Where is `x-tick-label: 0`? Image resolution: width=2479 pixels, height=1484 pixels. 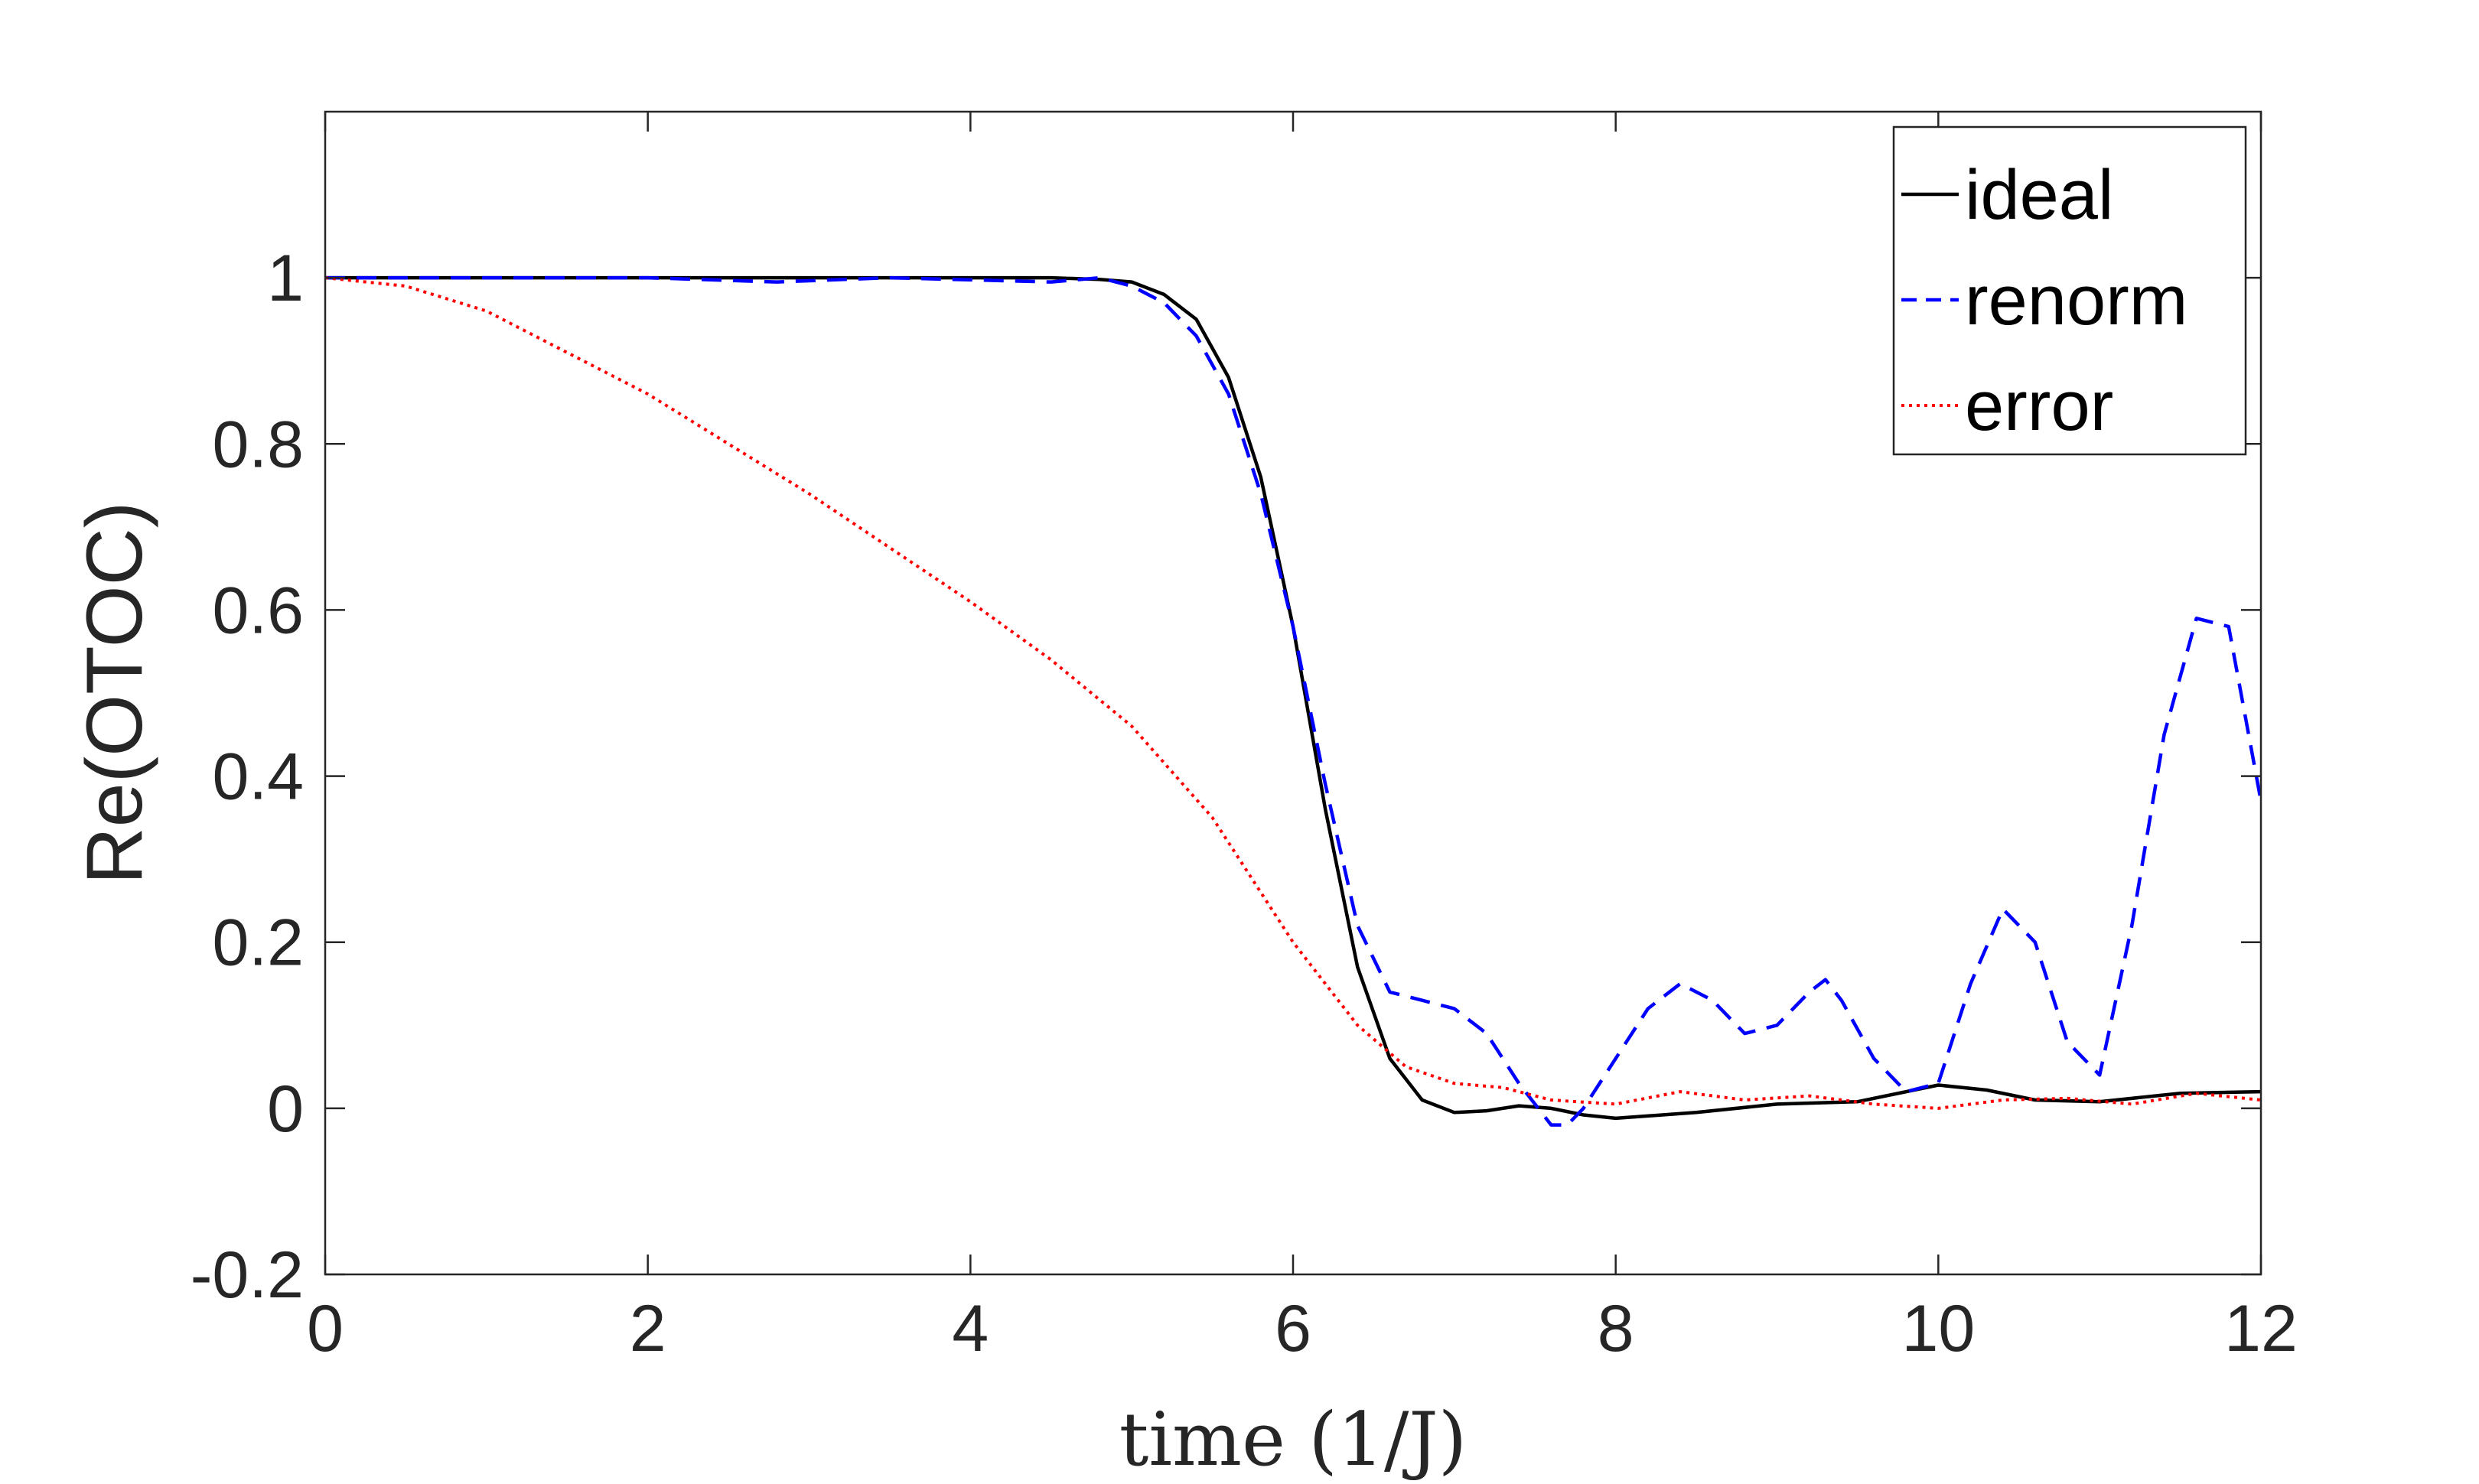 x-tick-label: 0 is located at coordinates (325, 1328).